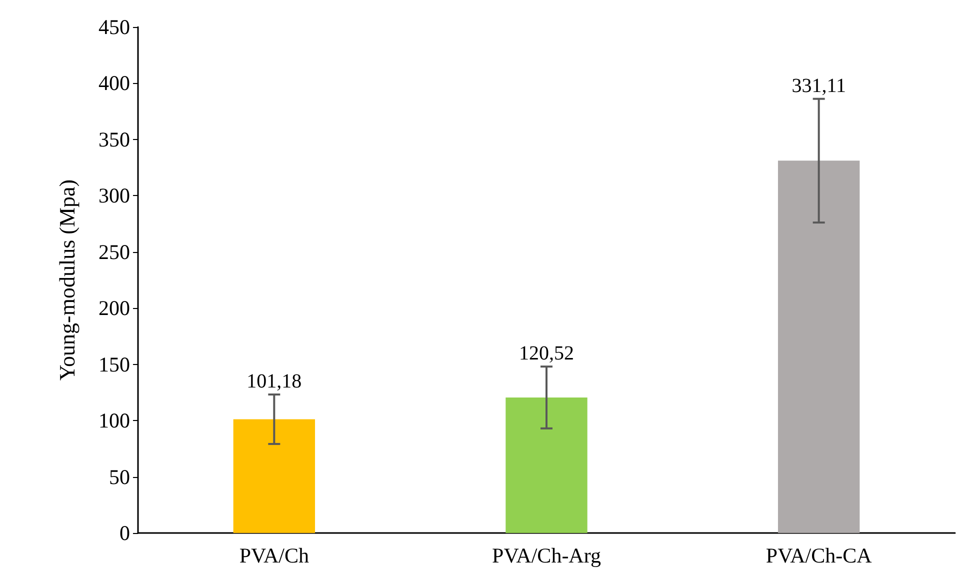 The width and height of the screenshot is (963, 583). I want to click on y-tick-label: 50, so click(119, 476).